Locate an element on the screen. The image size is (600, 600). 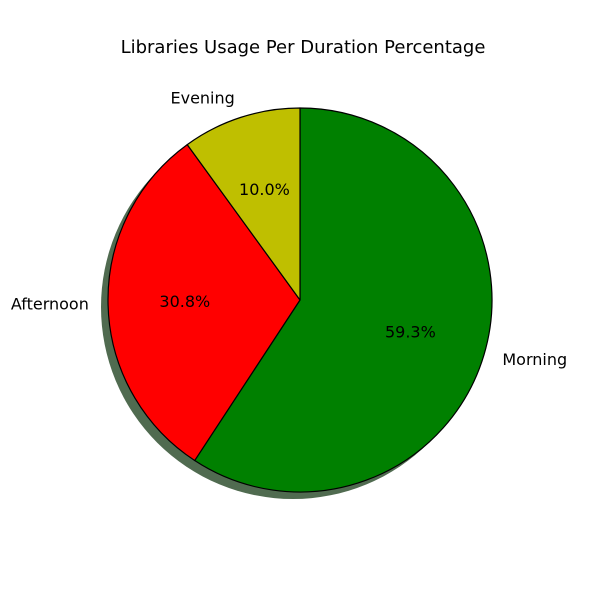
chart-title: Libraries Usage Per Duration Percentage is located at coordinates (303, 47).